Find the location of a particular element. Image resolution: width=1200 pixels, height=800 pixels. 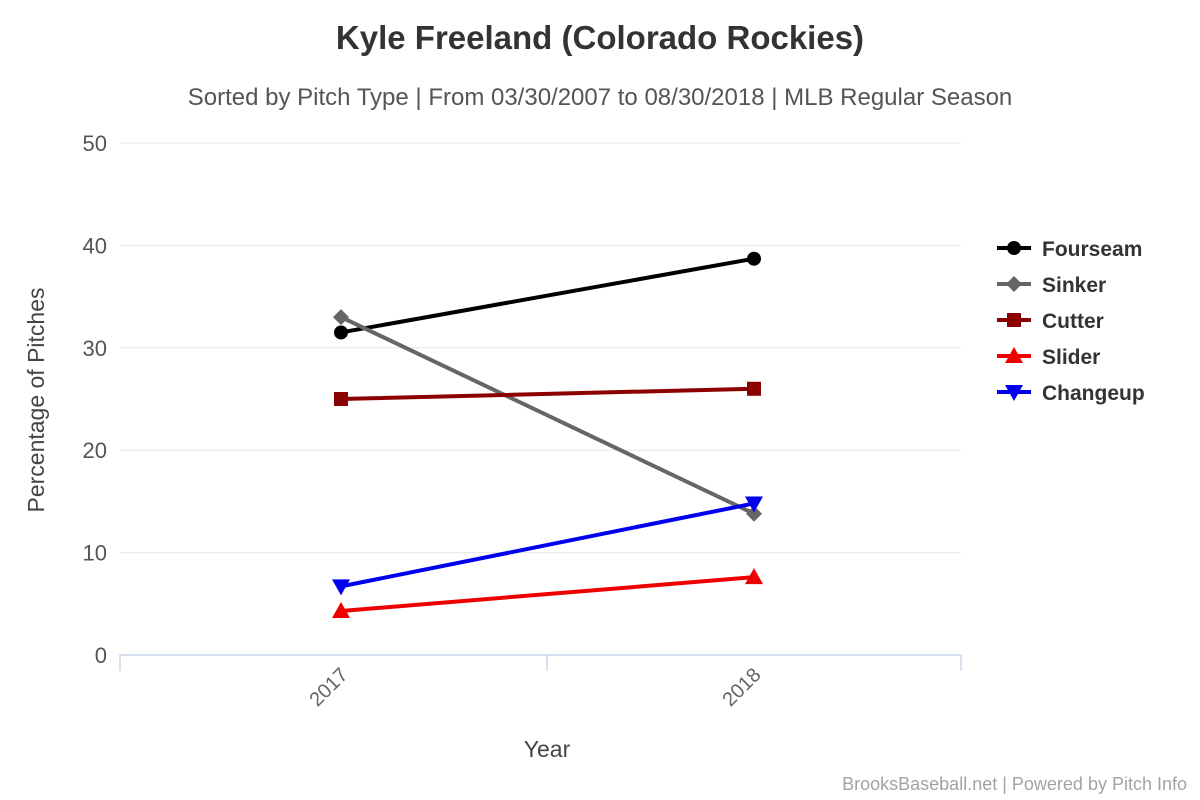

x-tick-label-2017: 2017 is located at coordinates (329, 687).